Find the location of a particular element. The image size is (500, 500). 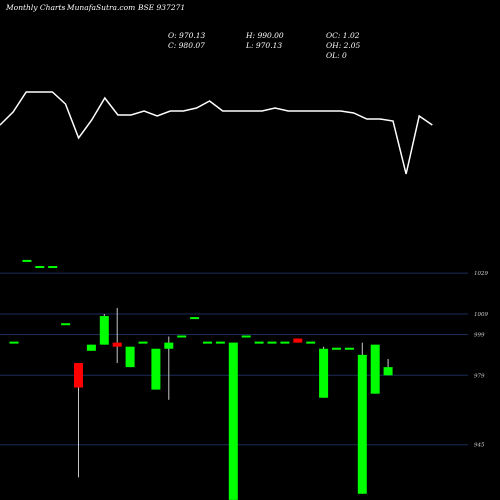

y-tick-label: 999 is located at coordinates (479, 335).